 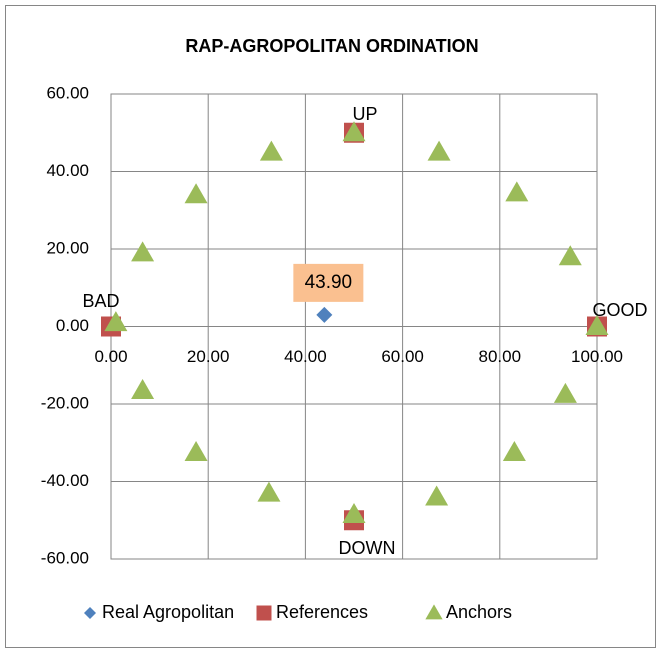 What do you see at coordinates (67, 247) in the screenshot?
I see `y-tick-label: 20.00` at bounding box center [67, 247].